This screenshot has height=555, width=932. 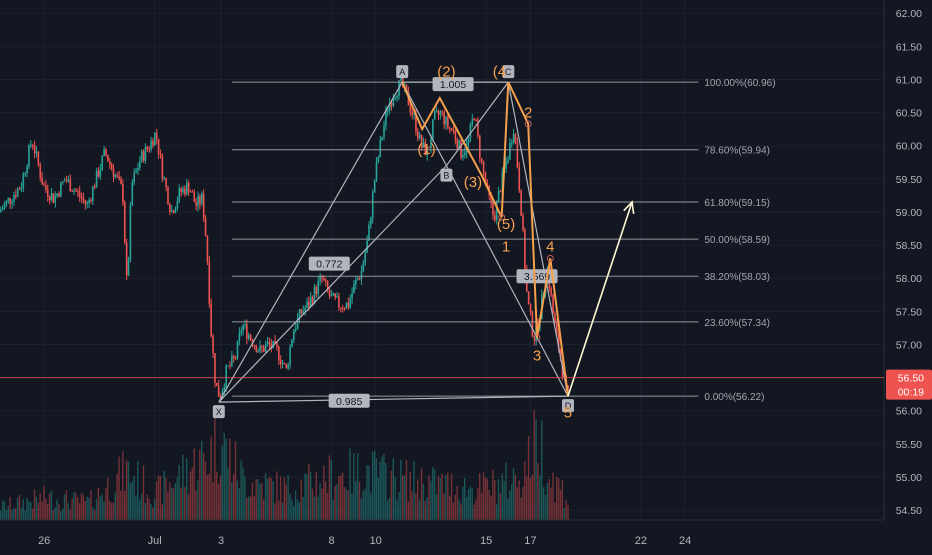 What do you see at coordinates (909, 384) in the screenshot?
I see `last-price-badge` at bounding box center [909, 384].